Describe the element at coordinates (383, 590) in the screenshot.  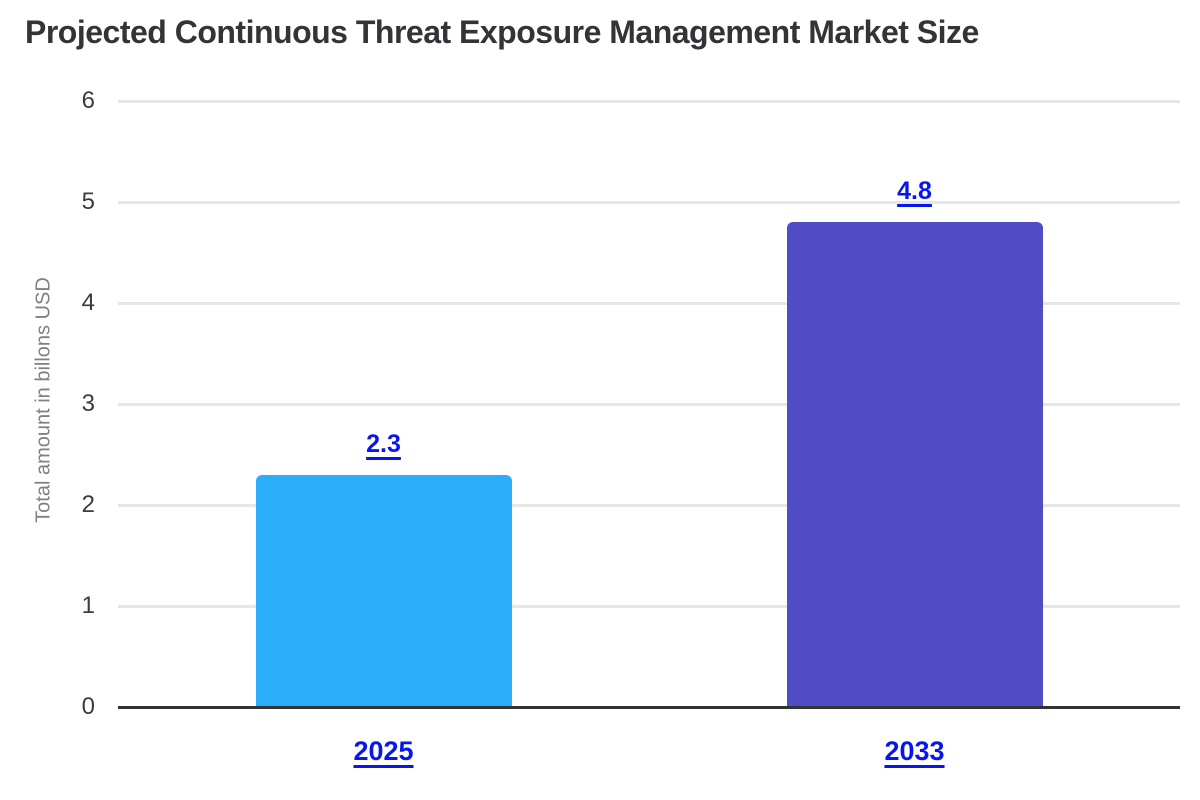
I see `bar-2025` at that location.